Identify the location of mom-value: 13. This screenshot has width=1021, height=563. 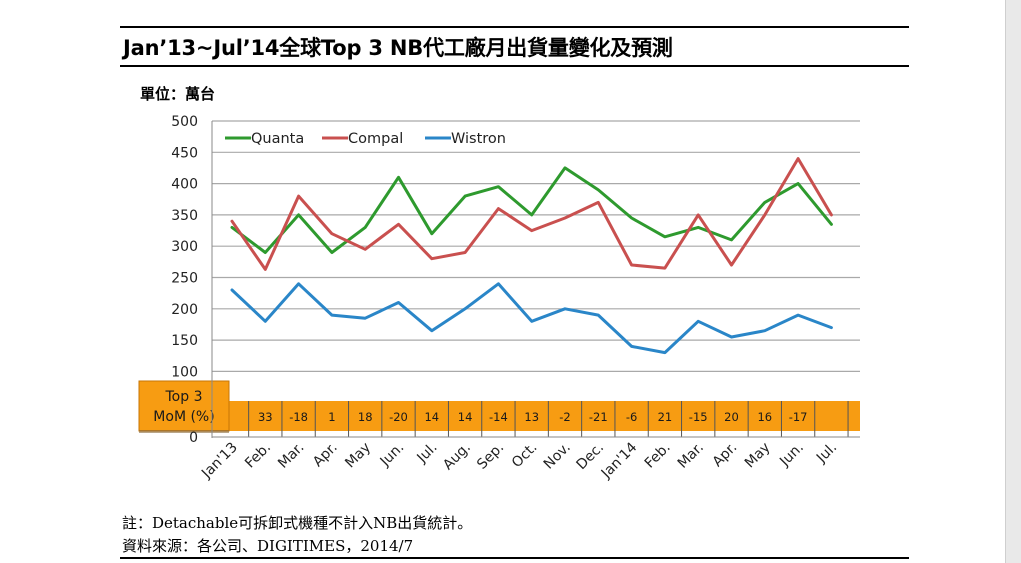
(531, 417).